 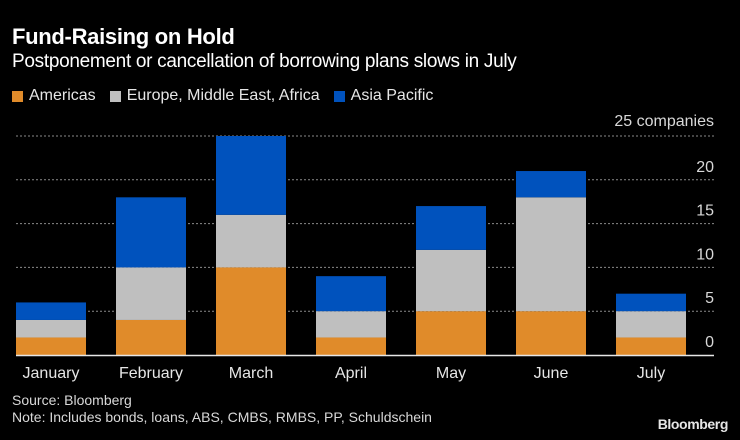 I want to click on bar-july-emea, so click(x=651, y=324).